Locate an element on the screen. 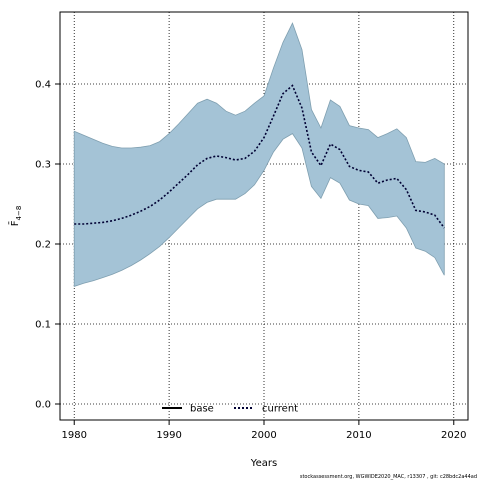 Image resolution: width=480 pixels, height=480 pixels. legend-label-base: base is located at coordinates (202, 409).